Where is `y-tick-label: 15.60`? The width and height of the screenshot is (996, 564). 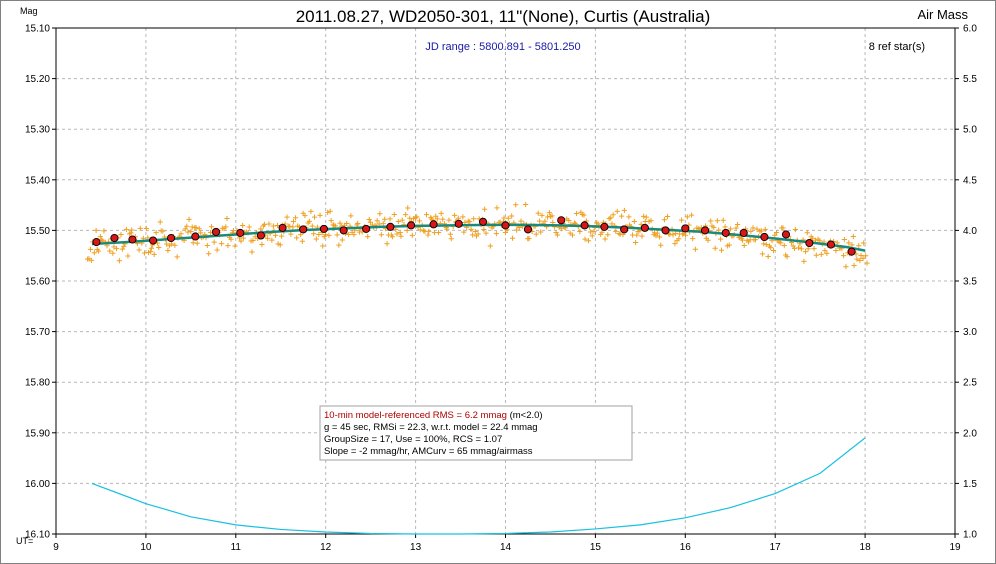 y-tick-label: 15.60 is located at coordinates (37, 282).